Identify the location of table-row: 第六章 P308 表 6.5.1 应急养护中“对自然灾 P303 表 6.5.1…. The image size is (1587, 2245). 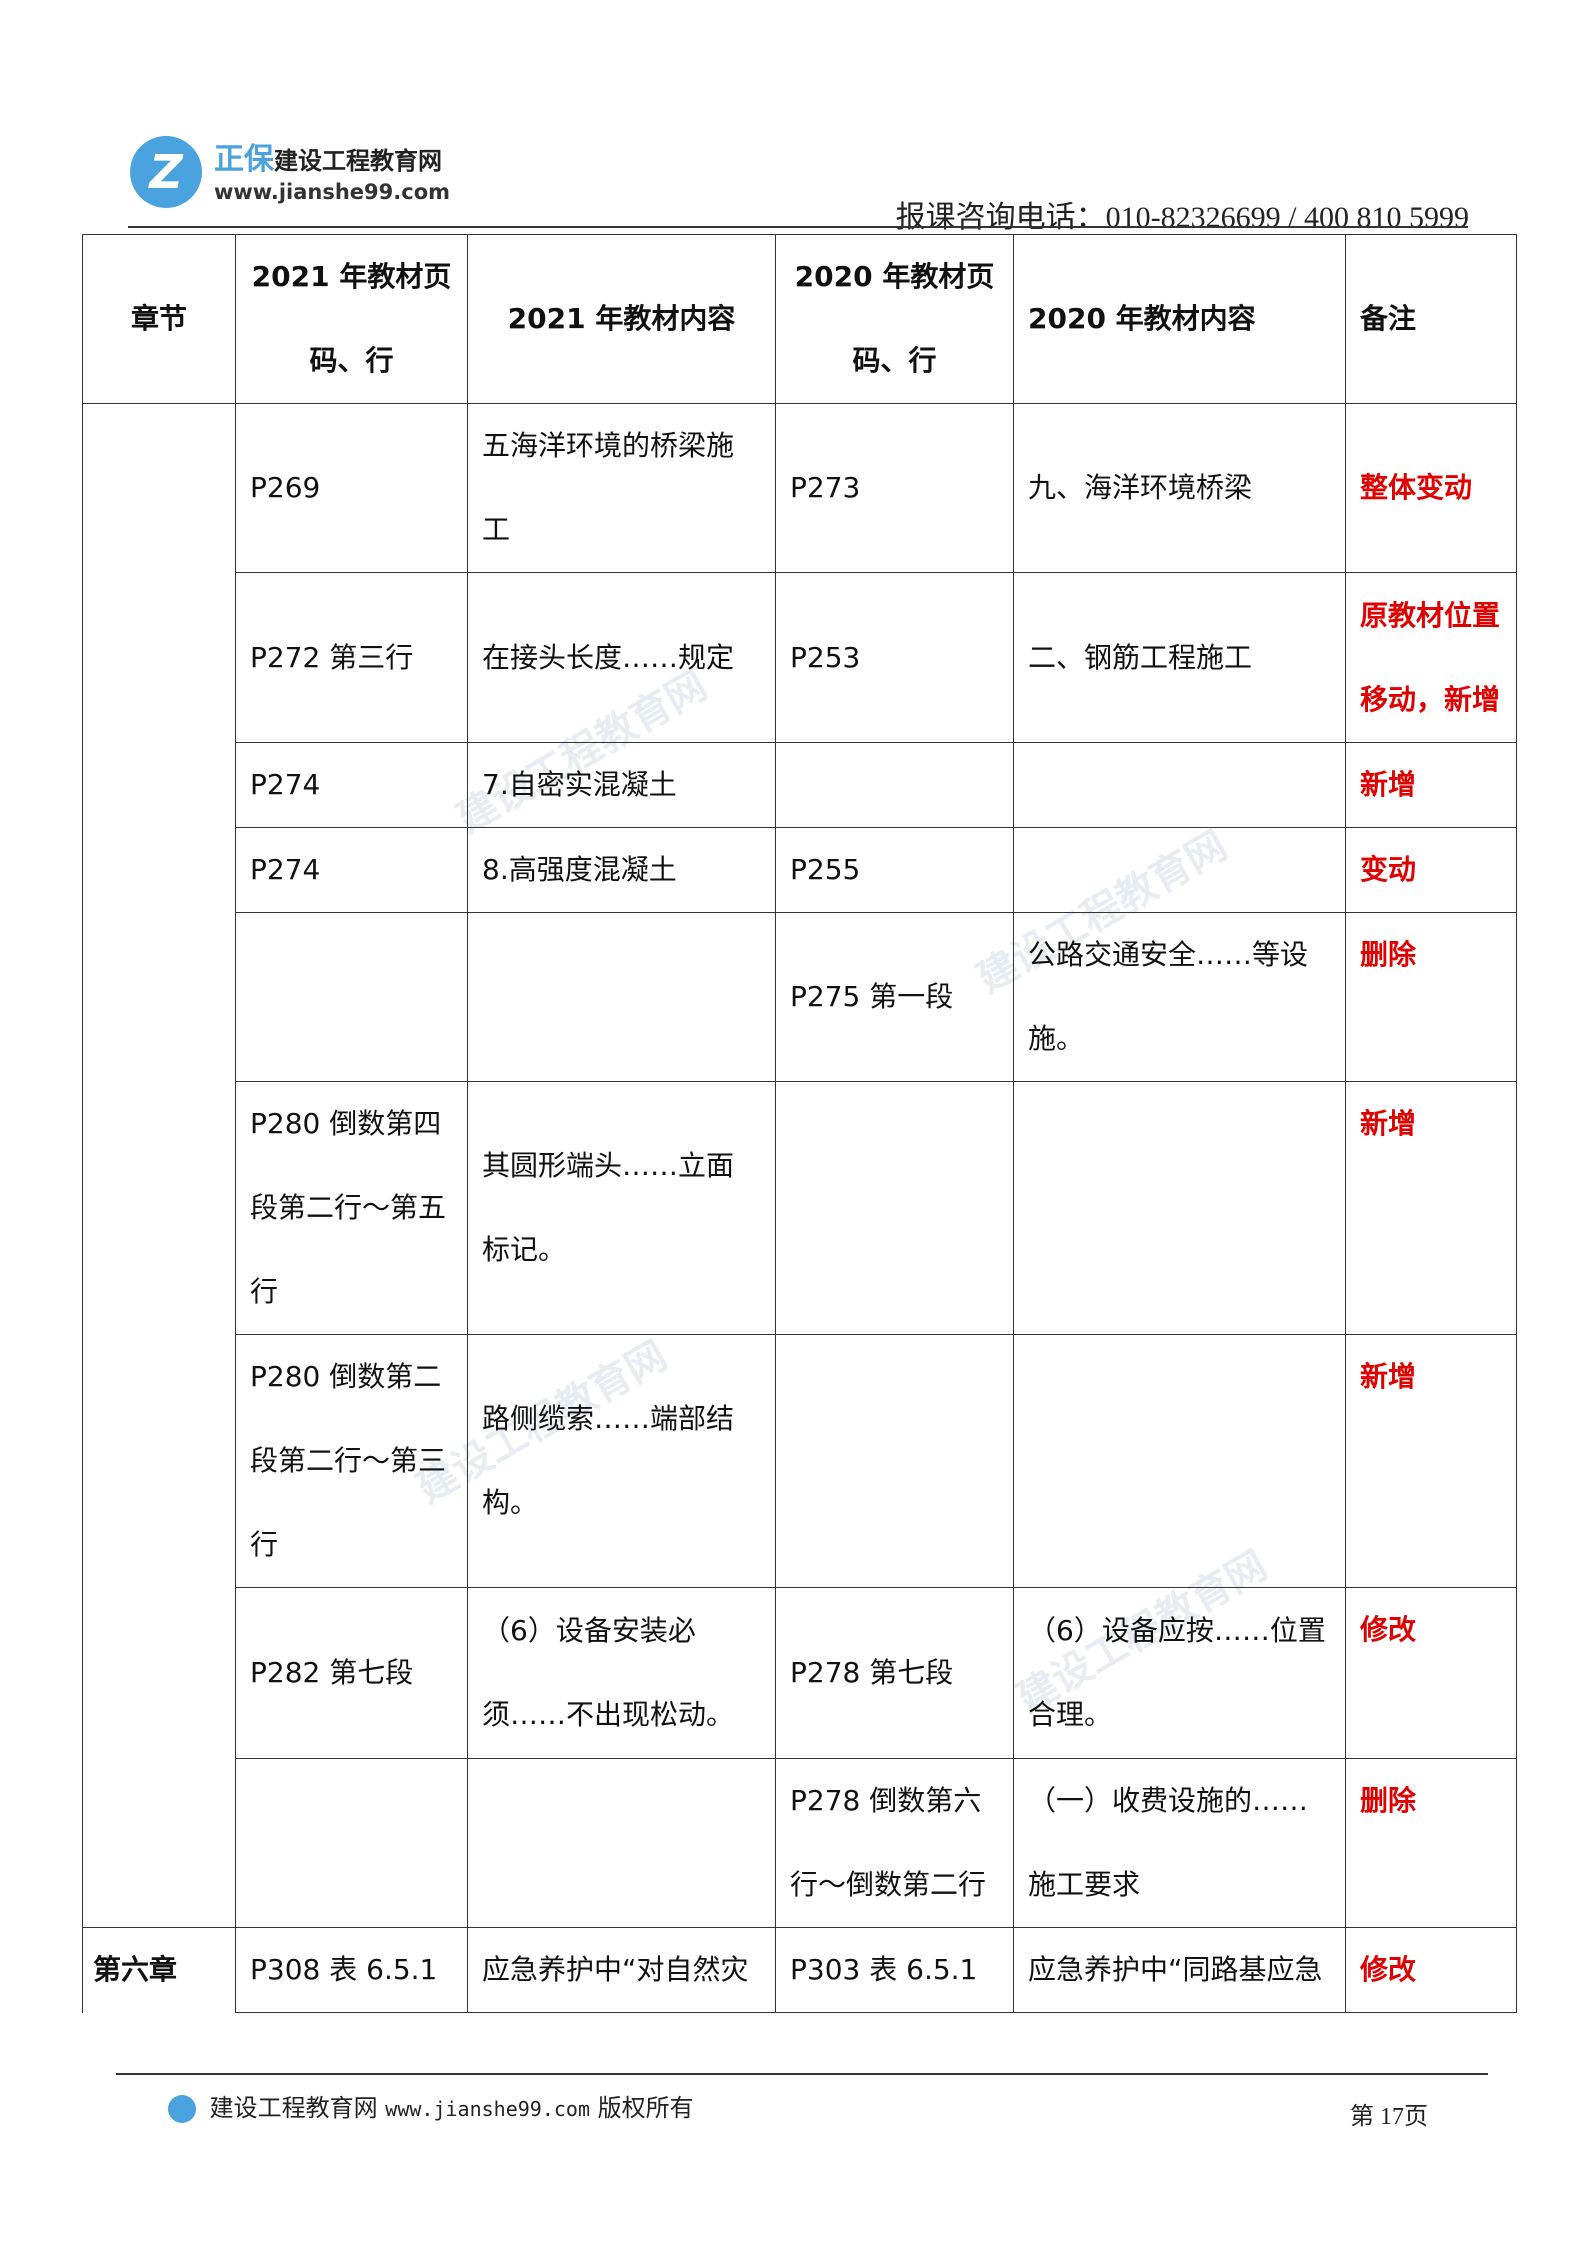
(799, 1970).